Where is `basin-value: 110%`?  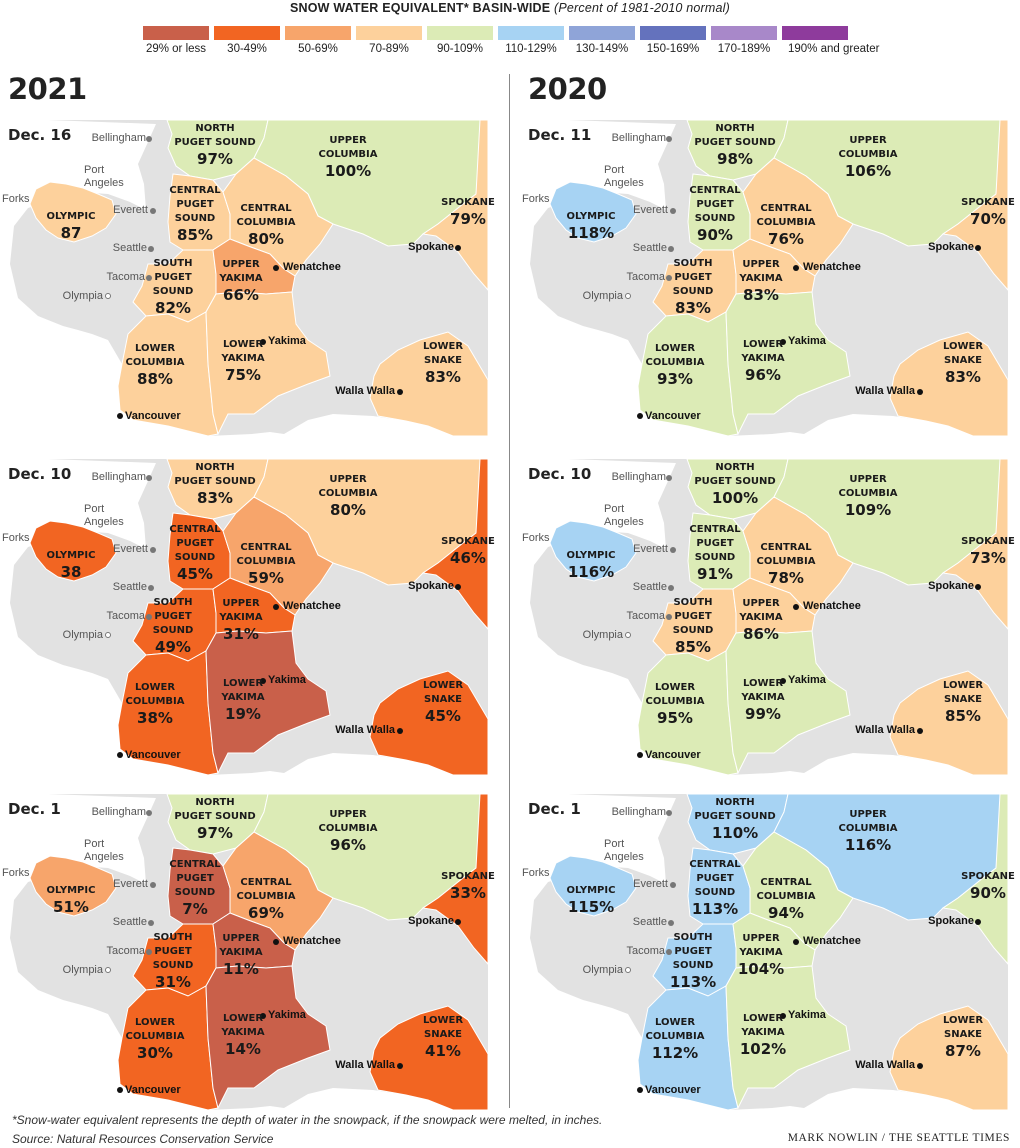
basin-value: 110% is located at coordinates (735, 833).